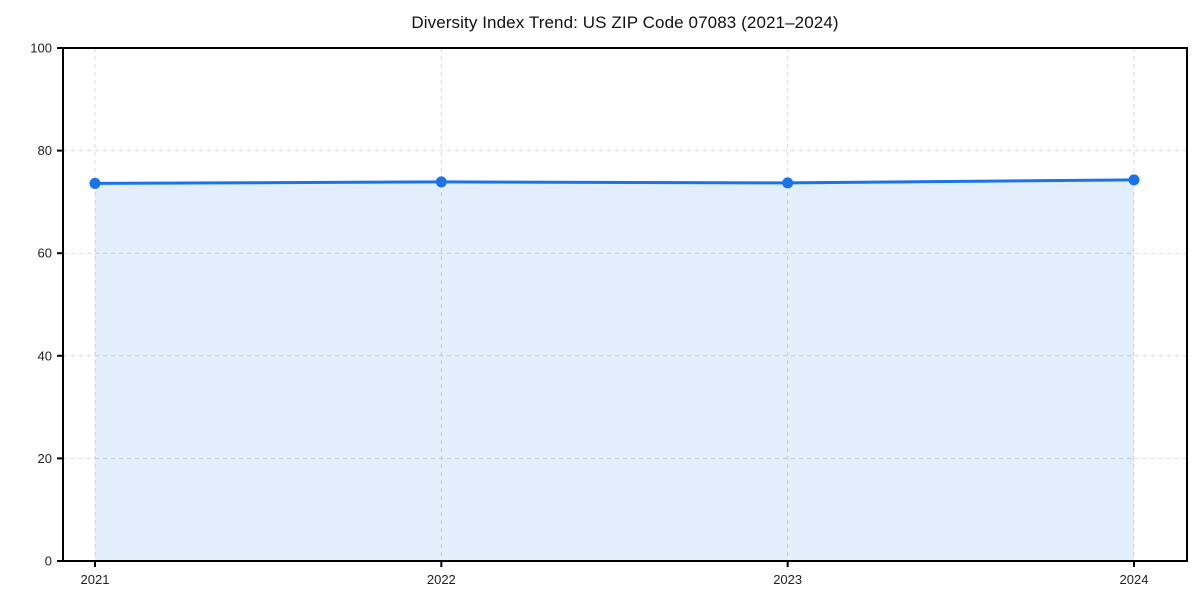 The width and height of the screenshot is (1200, 600). I want to click on y-axis-tick-label: 100, so click(41, 48).